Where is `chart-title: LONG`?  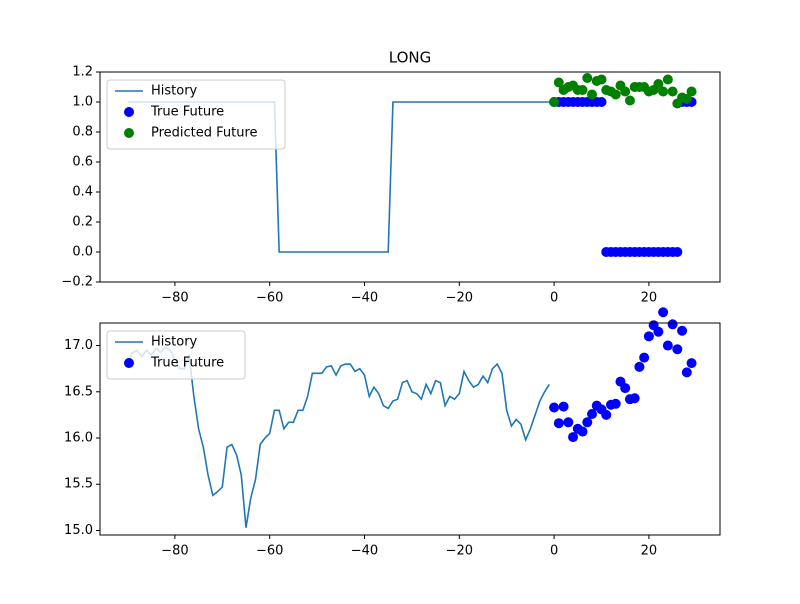 chart-title: LONG is located at coordinates (410, 58).